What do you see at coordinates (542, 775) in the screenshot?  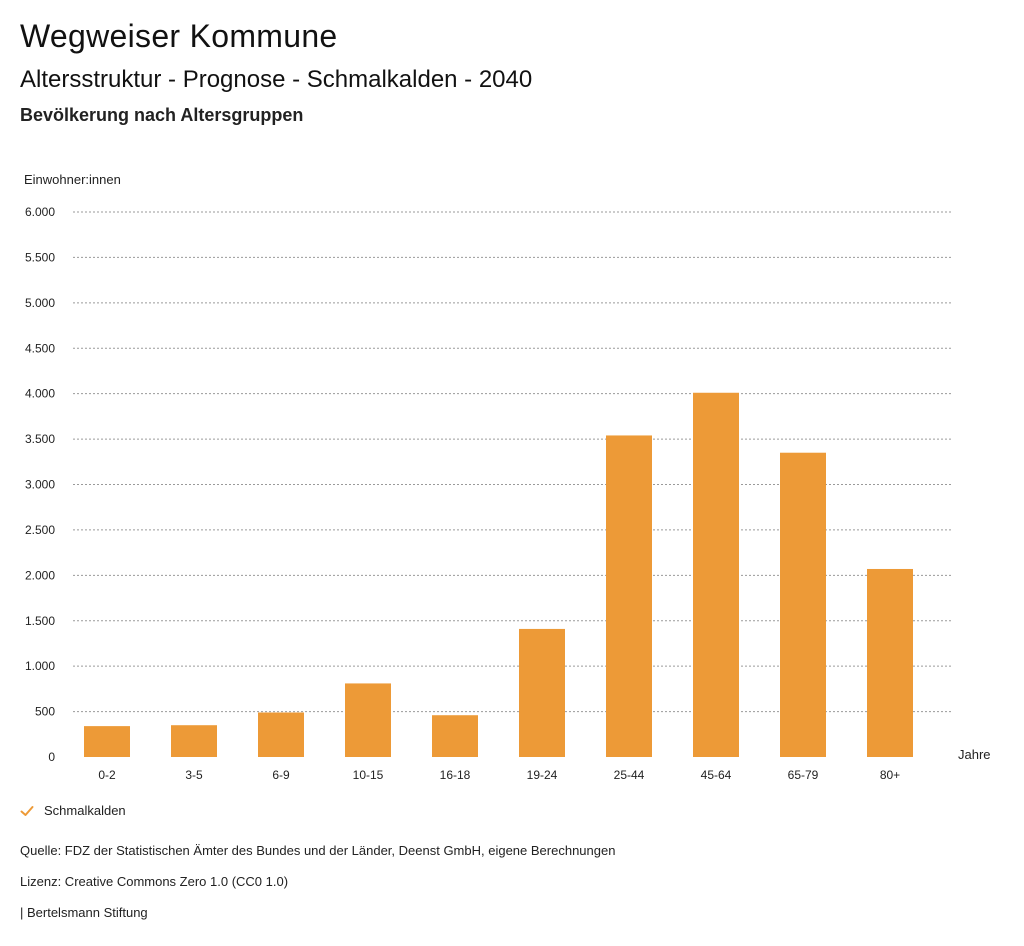 I see `x-tick-label: 19-24` at bounding box center [542, 775].